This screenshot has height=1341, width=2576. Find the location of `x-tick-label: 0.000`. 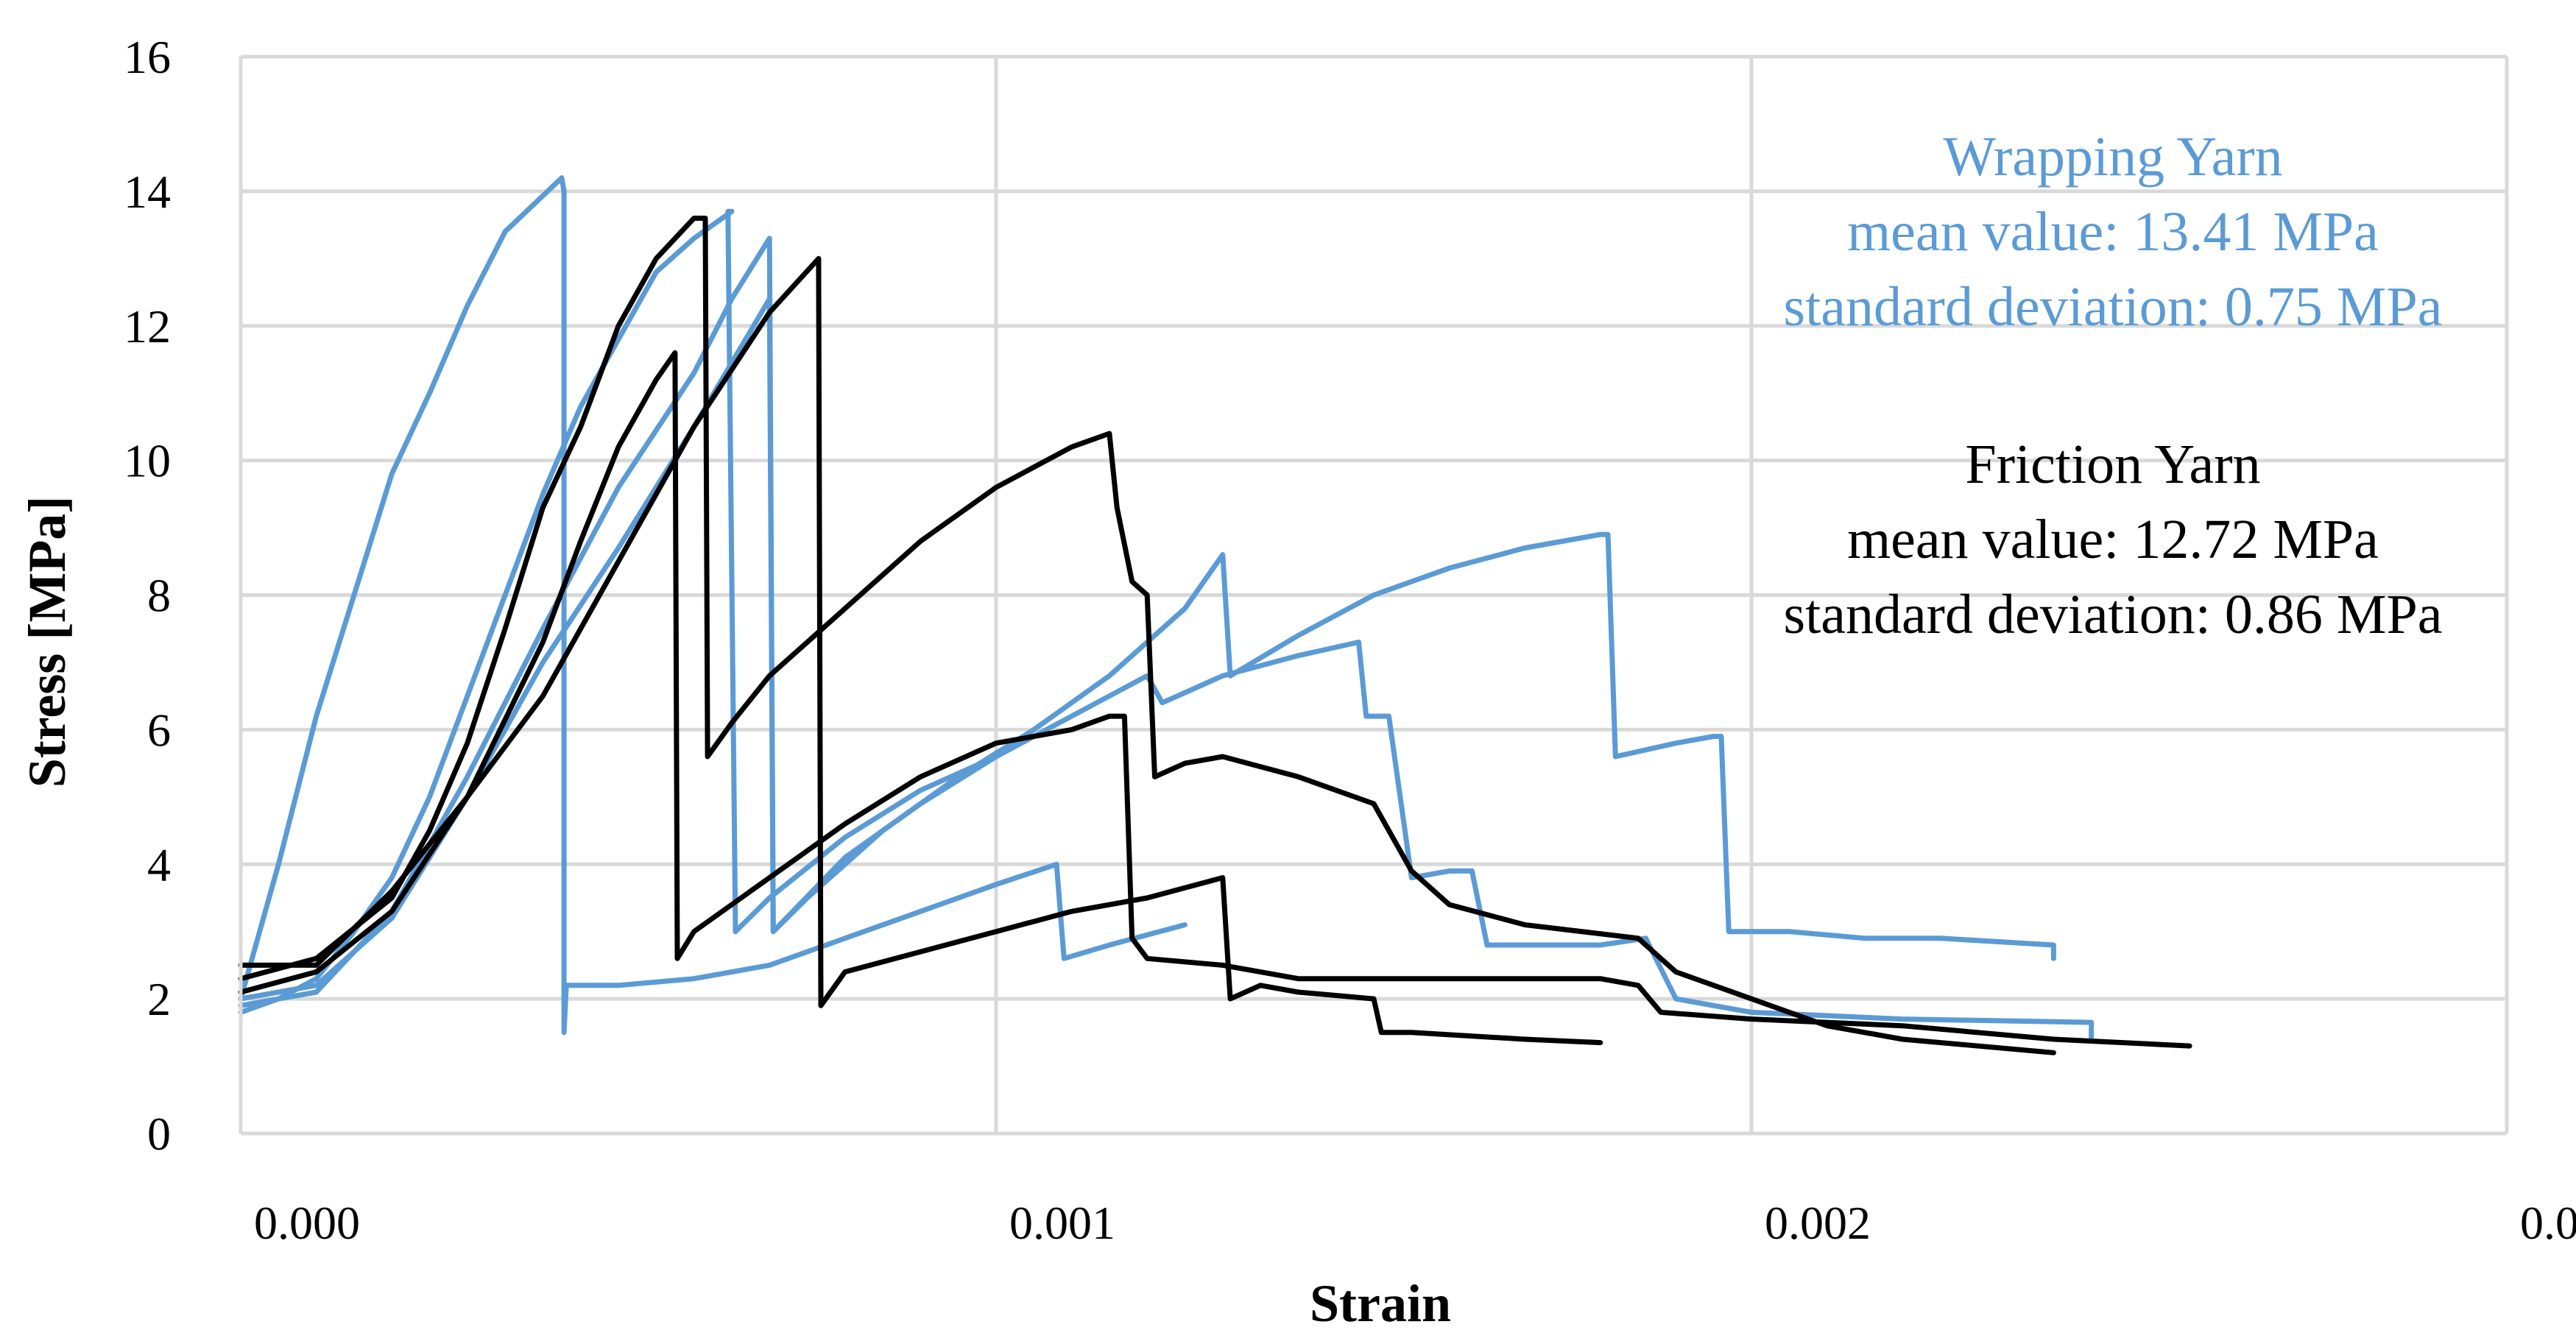

x-tick-label: 0.000 is located at coordinates (307, 1223).